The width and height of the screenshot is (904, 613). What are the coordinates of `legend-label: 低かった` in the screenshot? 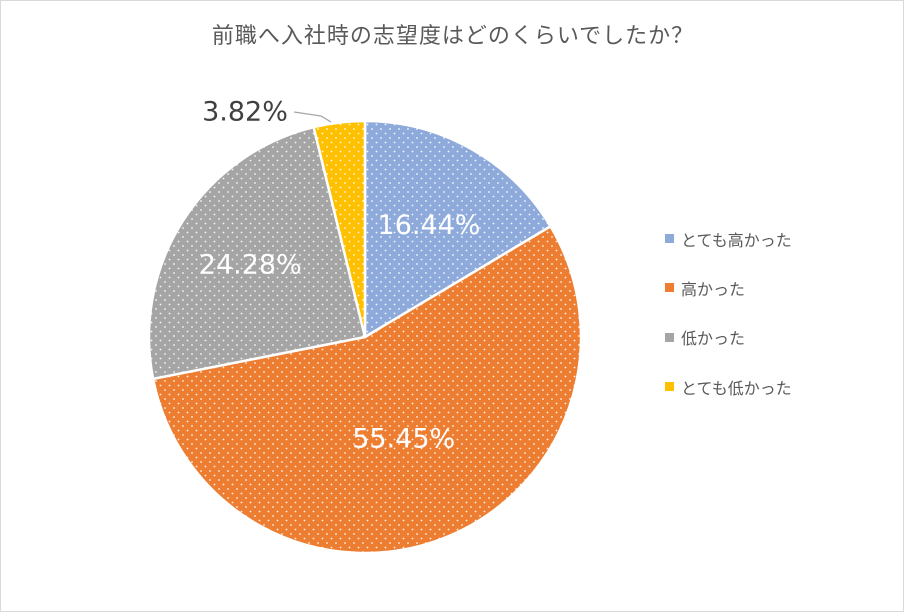 It's located at (713, 339).